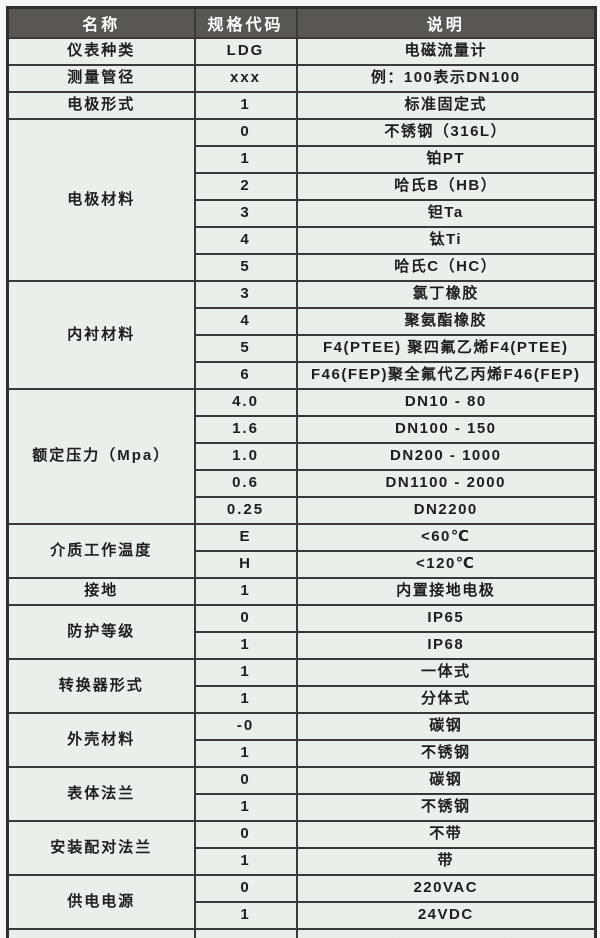 This screenshot has width=600, height=938. Describe the element at coordinates (446, 933) in the screenshot. I see `desc-cell: 例:（200）表示20mA对应的最大流量为200m /h³` at that location.